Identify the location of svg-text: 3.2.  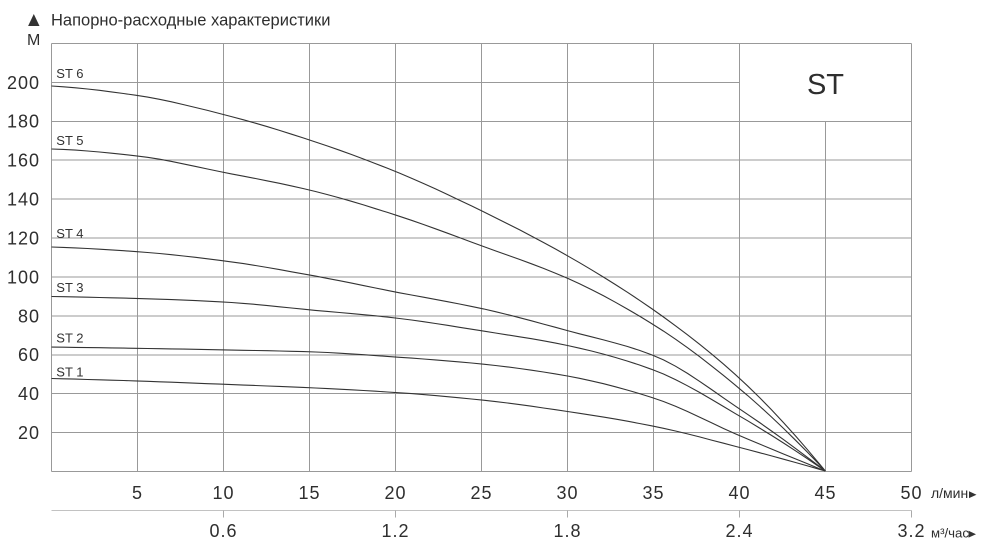
(911, 531).